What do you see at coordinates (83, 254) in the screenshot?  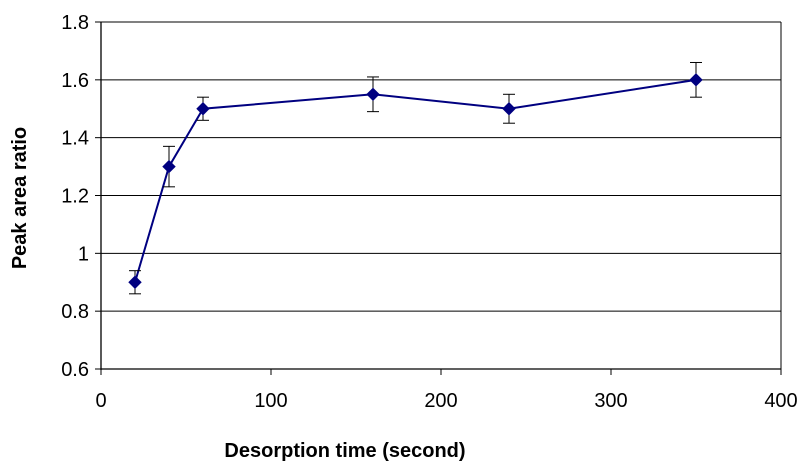 I see `y-tick-label-2: 1` at bounding box center [83, 254].